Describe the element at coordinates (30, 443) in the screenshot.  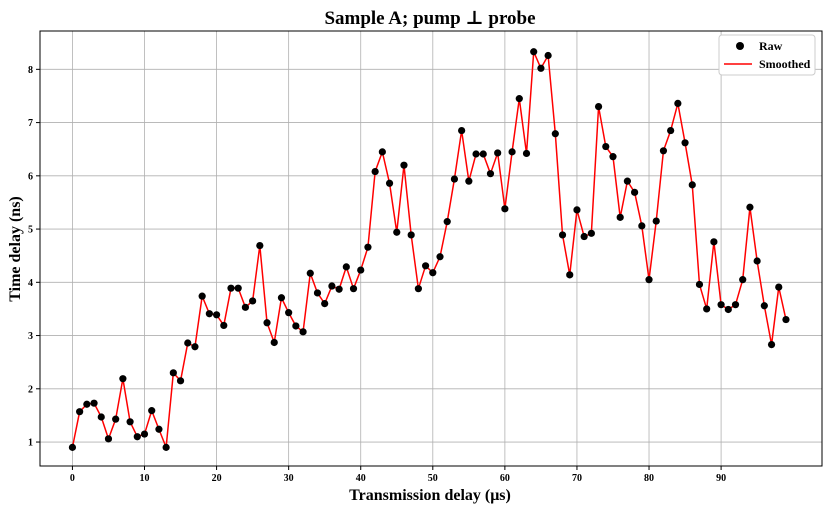
I see `y-tick-label: 1` at that location.